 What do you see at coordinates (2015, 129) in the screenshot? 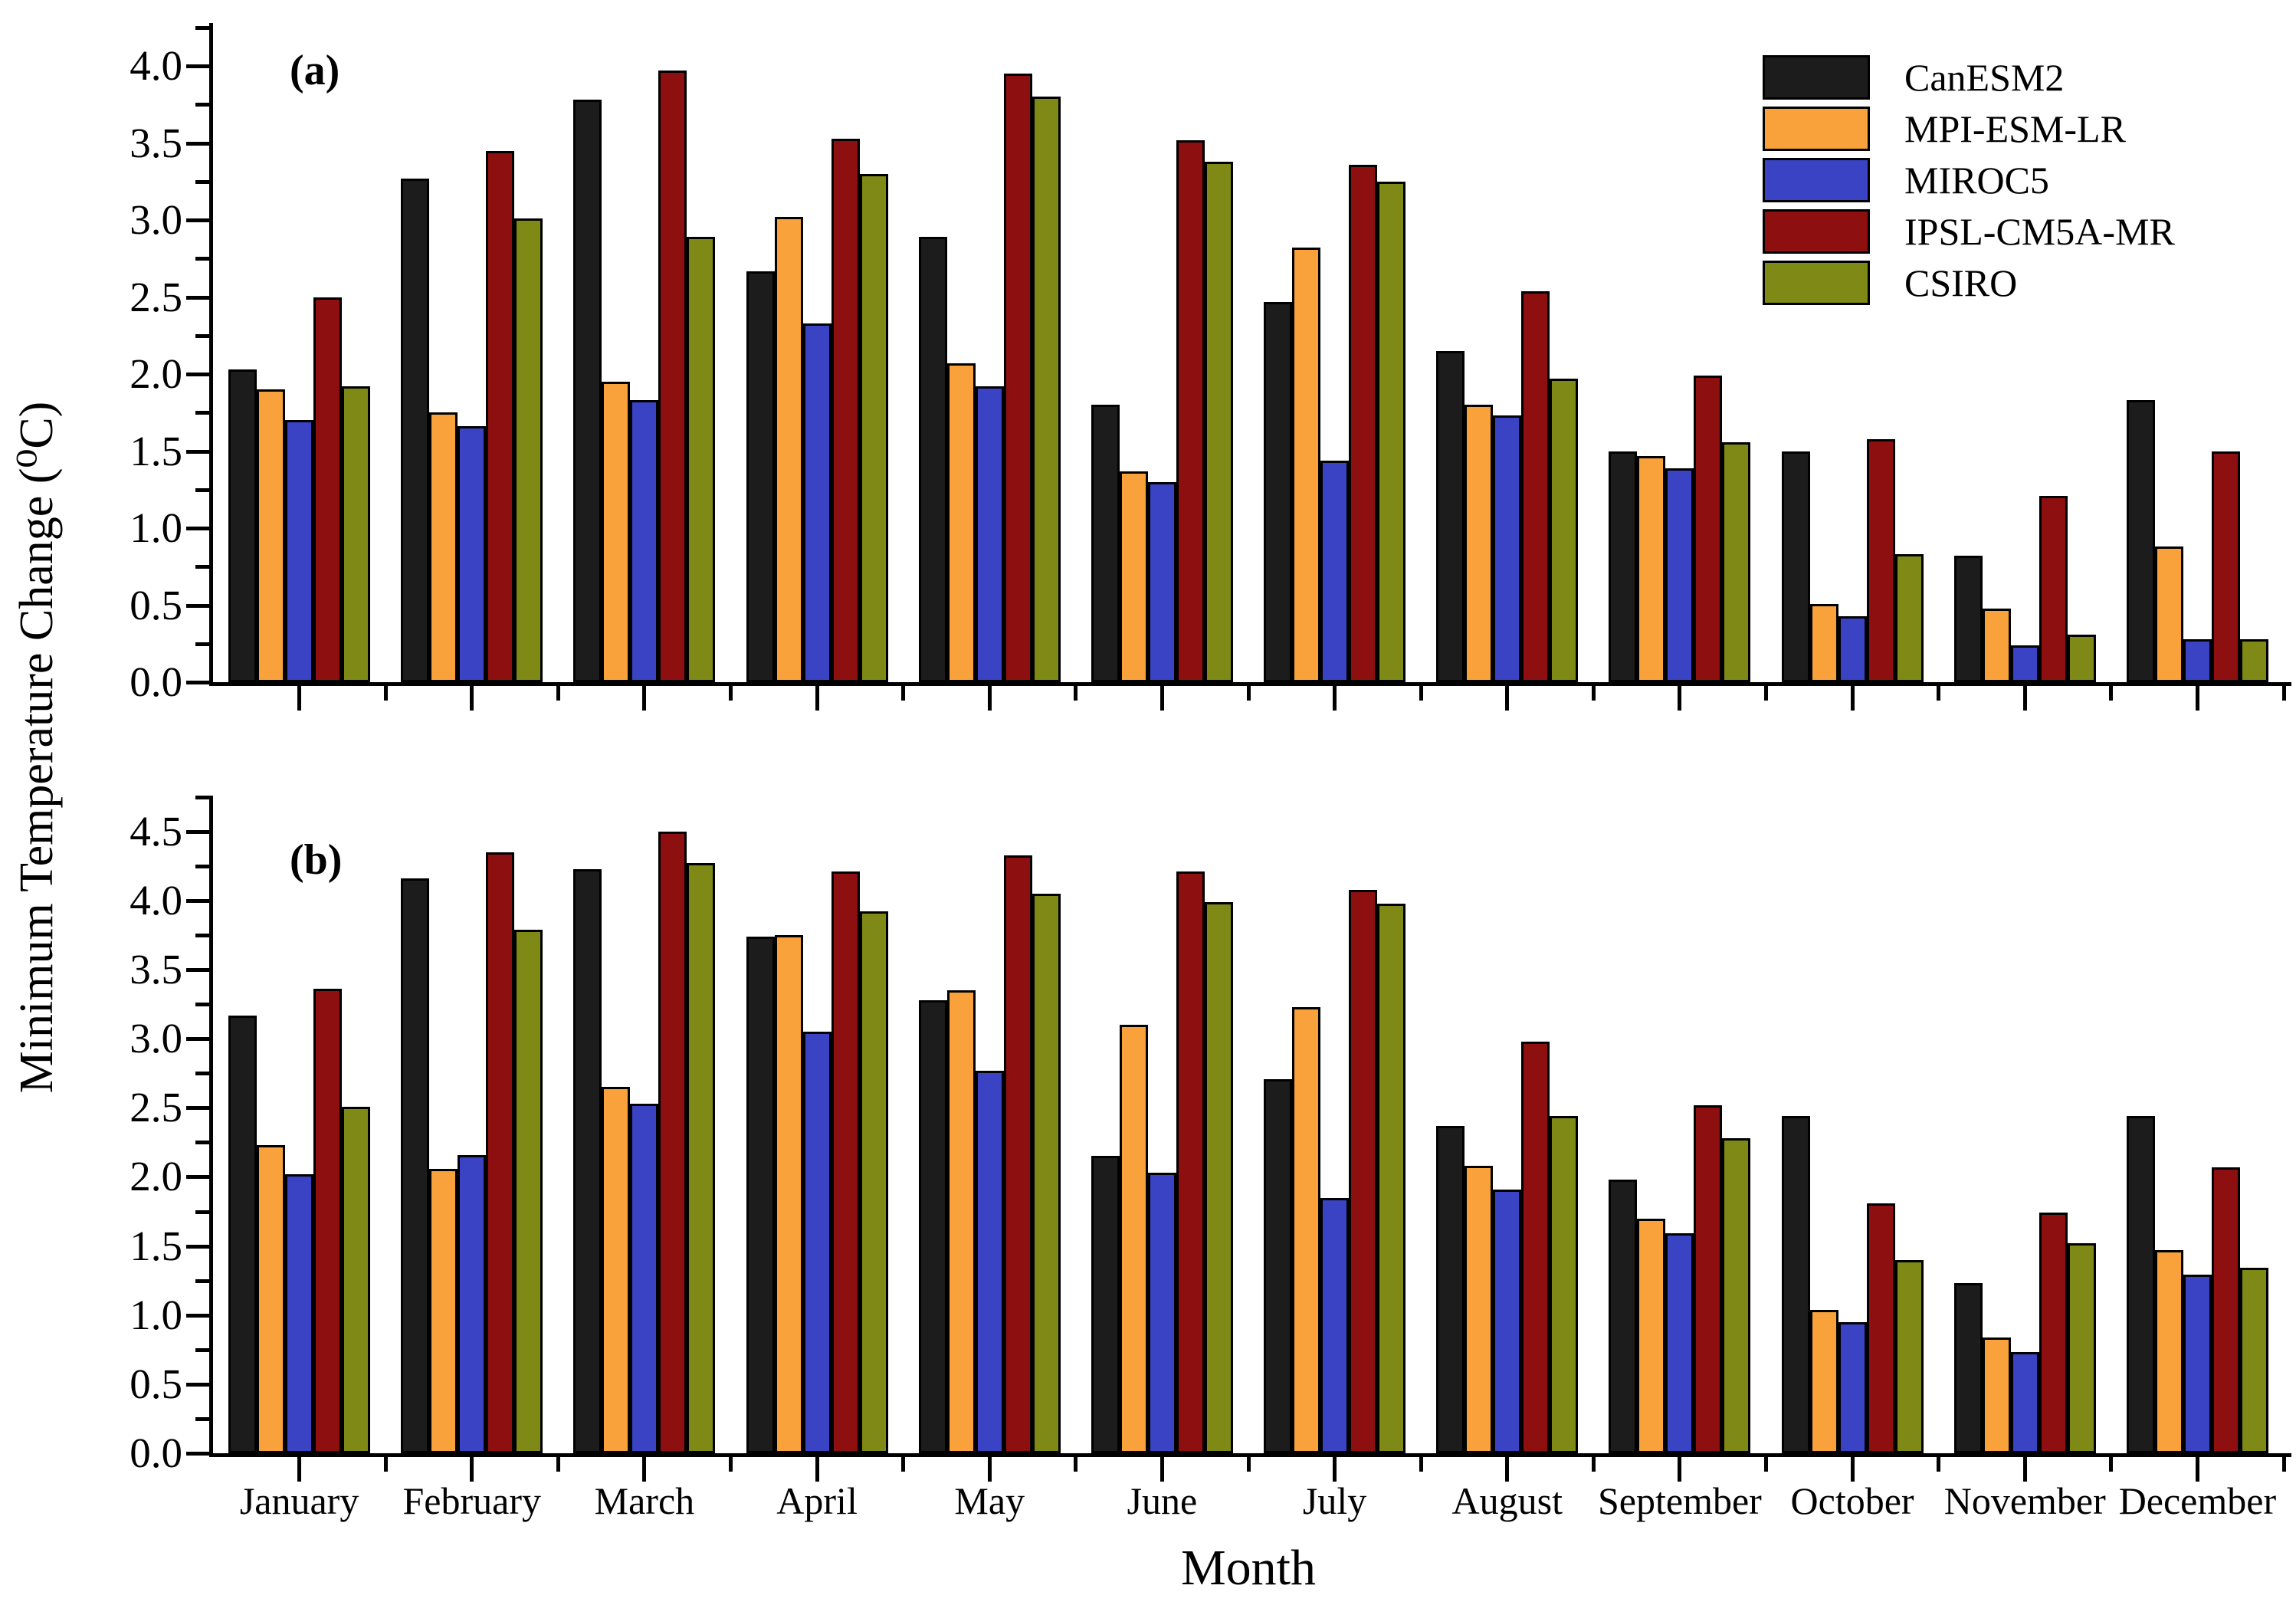
I see `legend-label: MPI-ESM-LR` at bounding box center [2015, 129].